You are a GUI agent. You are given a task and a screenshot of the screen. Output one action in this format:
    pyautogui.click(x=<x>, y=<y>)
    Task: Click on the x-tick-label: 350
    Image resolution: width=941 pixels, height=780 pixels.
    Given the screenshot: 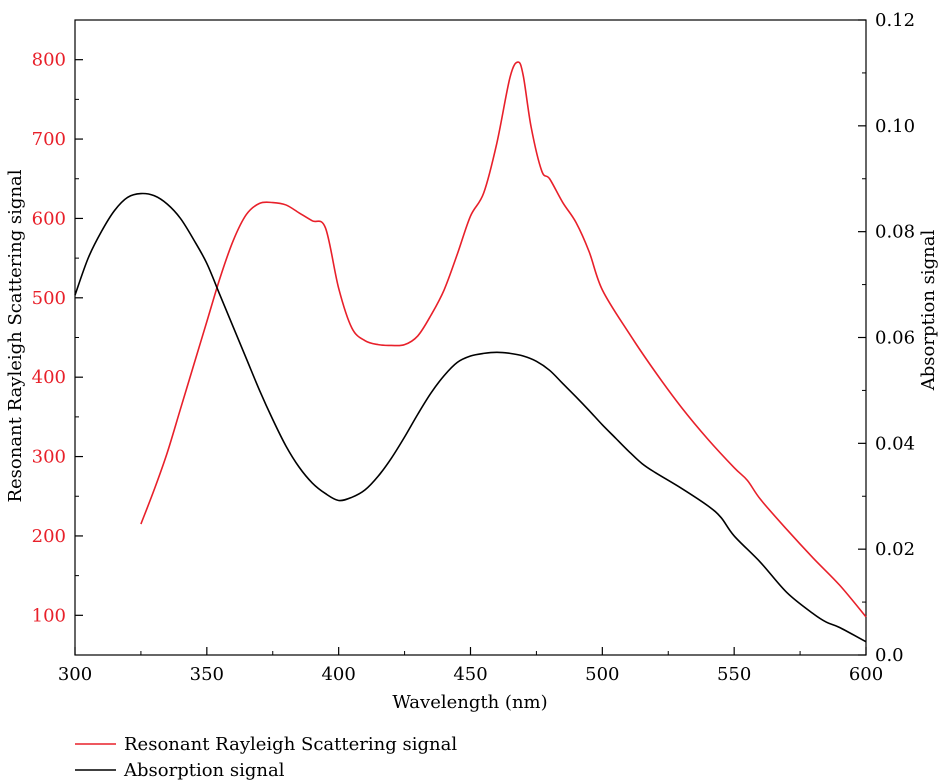 What is the action you would take?
    pyautogui.click(x=207, y=674)
    